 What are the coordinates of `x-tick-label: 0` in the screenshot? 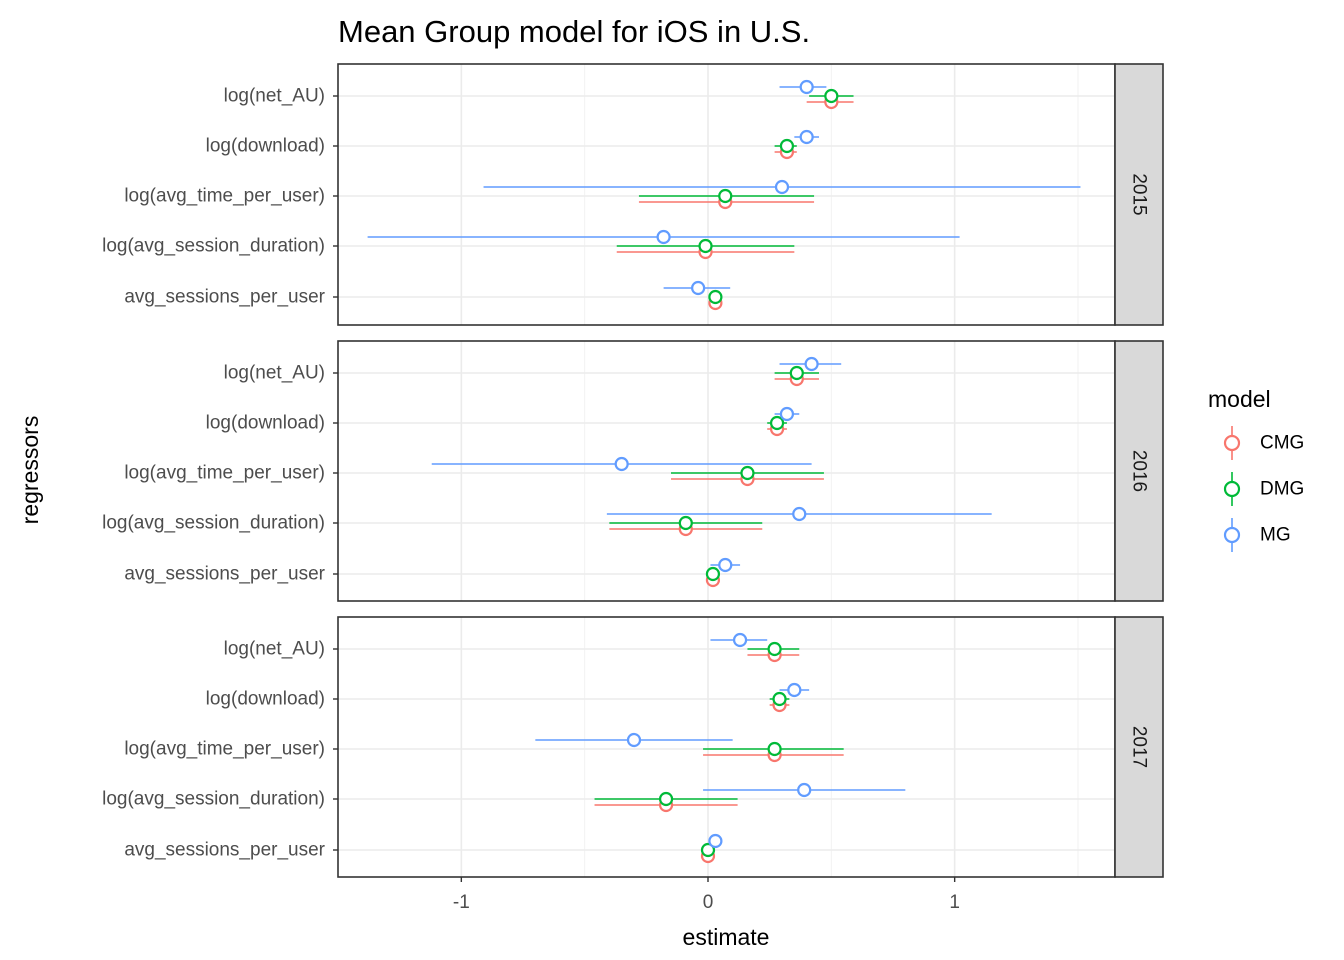 It's located at (708, 902).